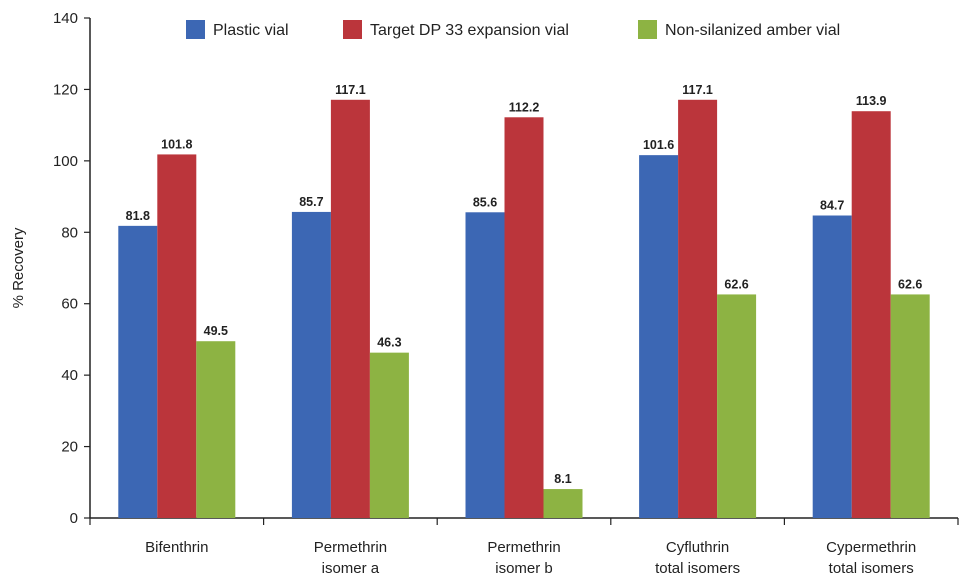  What do you see at coordinates (65, 18) in the screenshot?
I see `y-tick-label: 140` at bounding box center [65, 18].